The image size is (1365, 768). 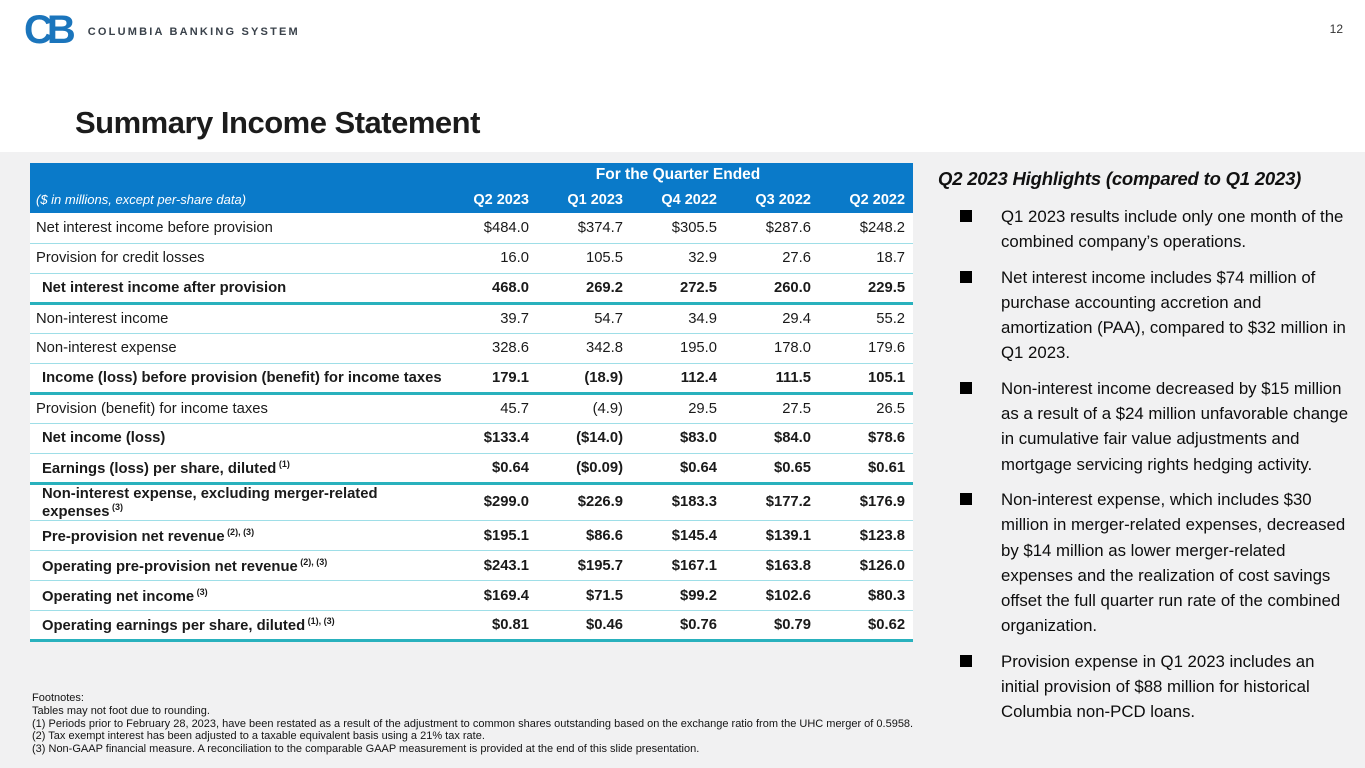 What do you see at coordinates (490, 228) in the screenshot?
I see `cell-value: $484.0` at bounding box center [490, 228].